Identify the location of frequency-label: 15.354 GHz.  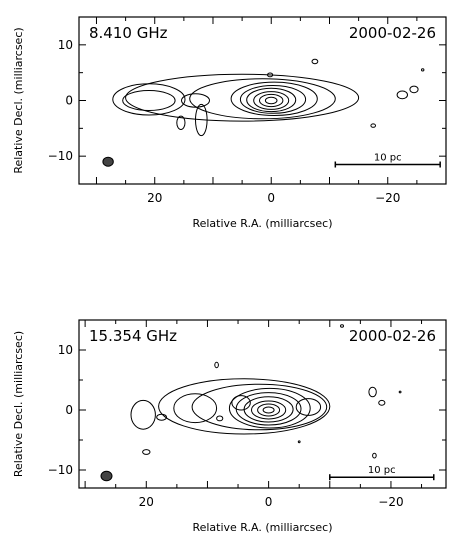
(133, 336).